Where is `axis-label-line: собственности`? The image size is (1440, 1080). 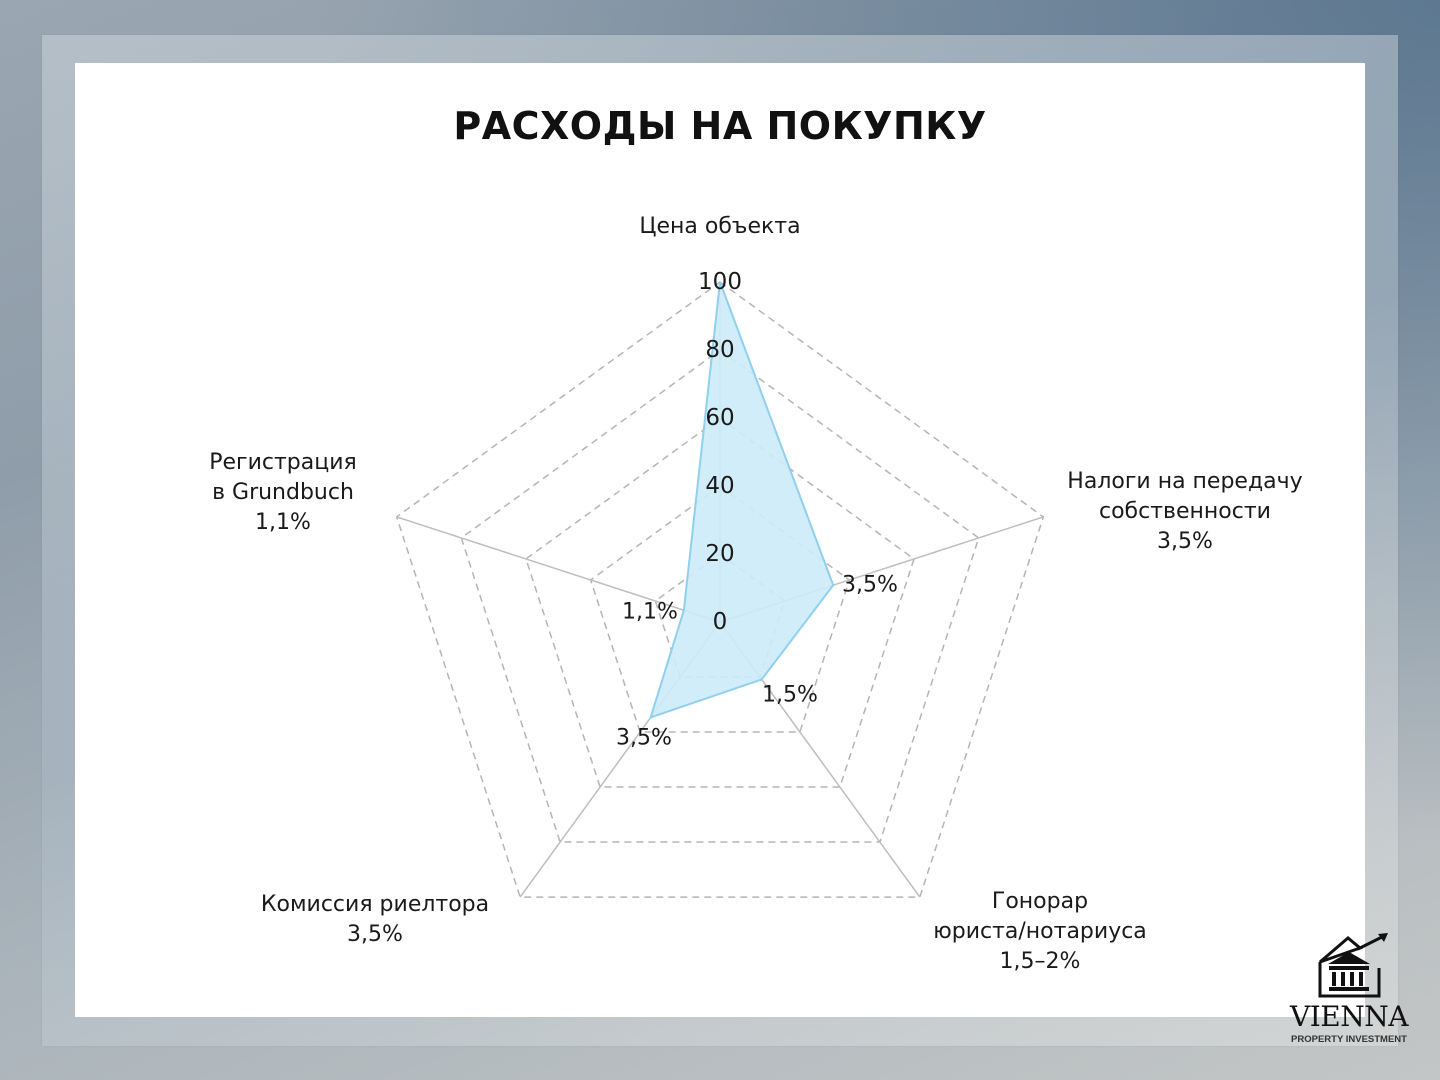
axis-label-line: собственности is located at coordinates (1185, 511).